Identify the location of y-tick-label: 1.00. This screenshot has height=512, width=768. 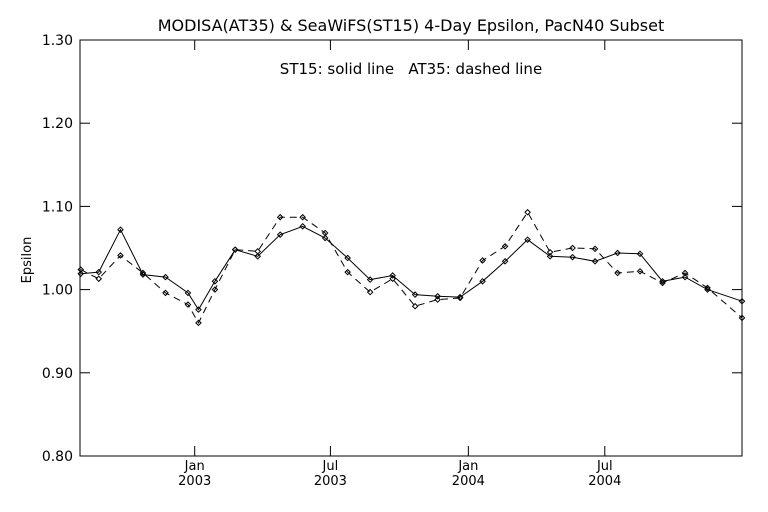
(57, 291).